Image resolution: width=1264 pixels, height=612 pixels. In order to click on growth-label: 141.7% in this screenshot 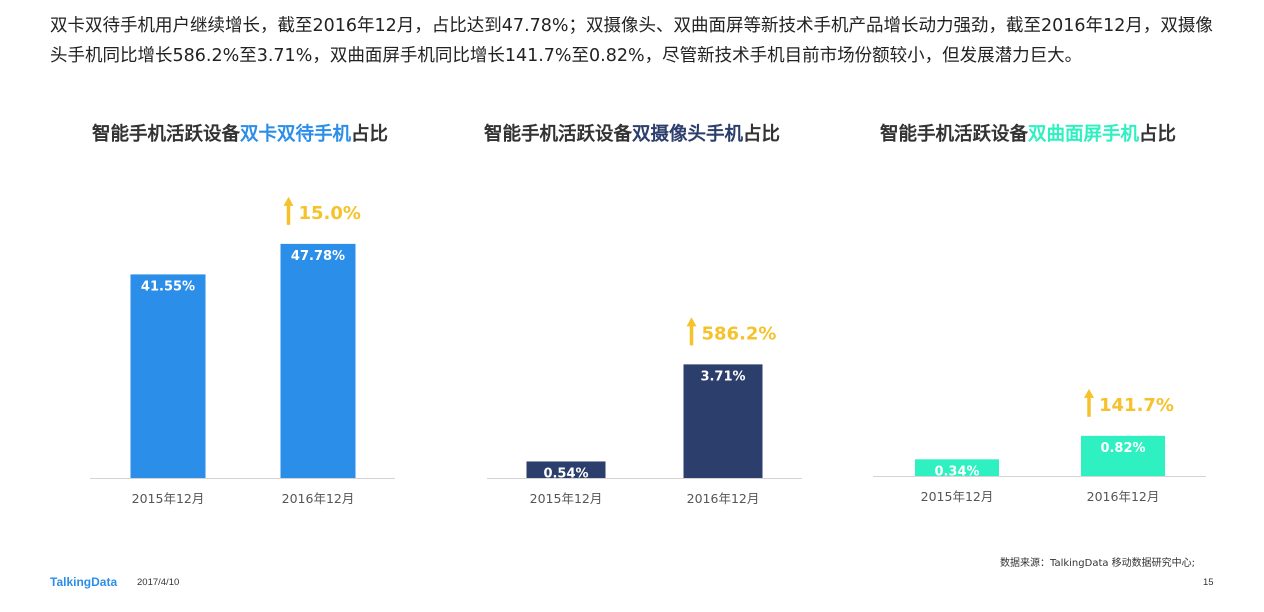, I will do `click(1136, 405)`.